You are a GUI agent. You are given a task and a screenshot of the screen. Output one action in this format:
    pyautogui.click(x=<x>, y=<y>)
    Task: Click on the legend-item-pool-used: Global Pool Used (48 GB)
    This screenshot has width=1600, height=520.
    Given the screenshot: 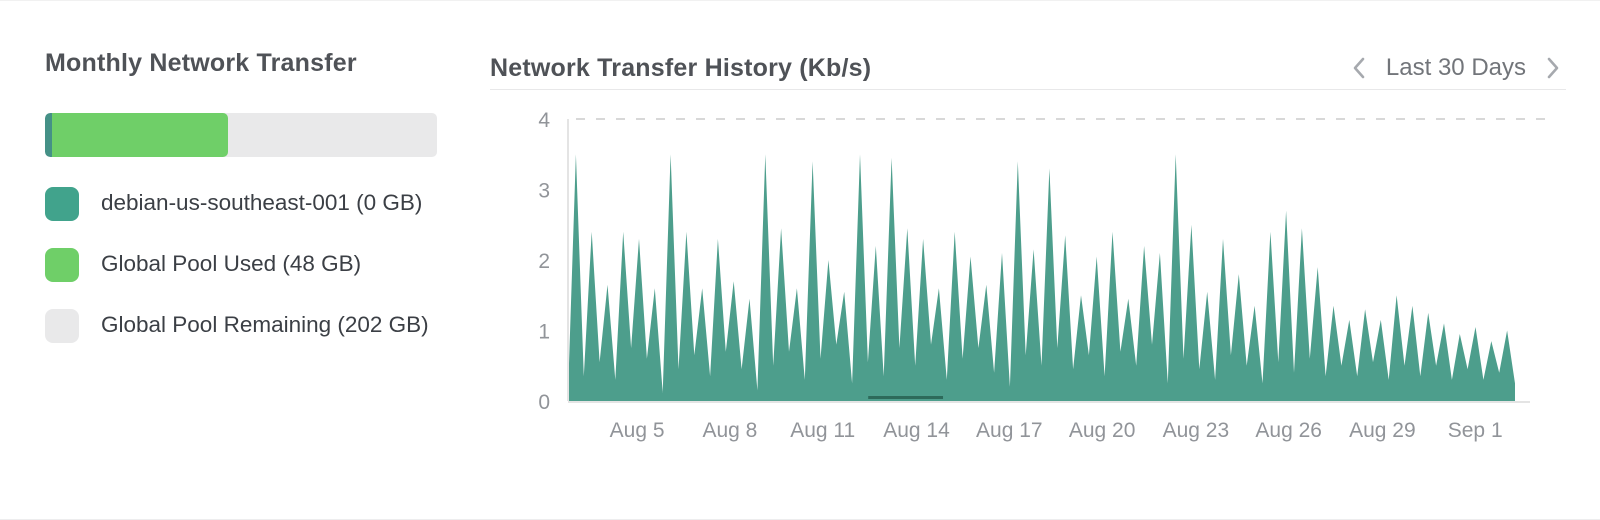 What is the action you would take?
    pyautogui.click(x=262, y=265)
    